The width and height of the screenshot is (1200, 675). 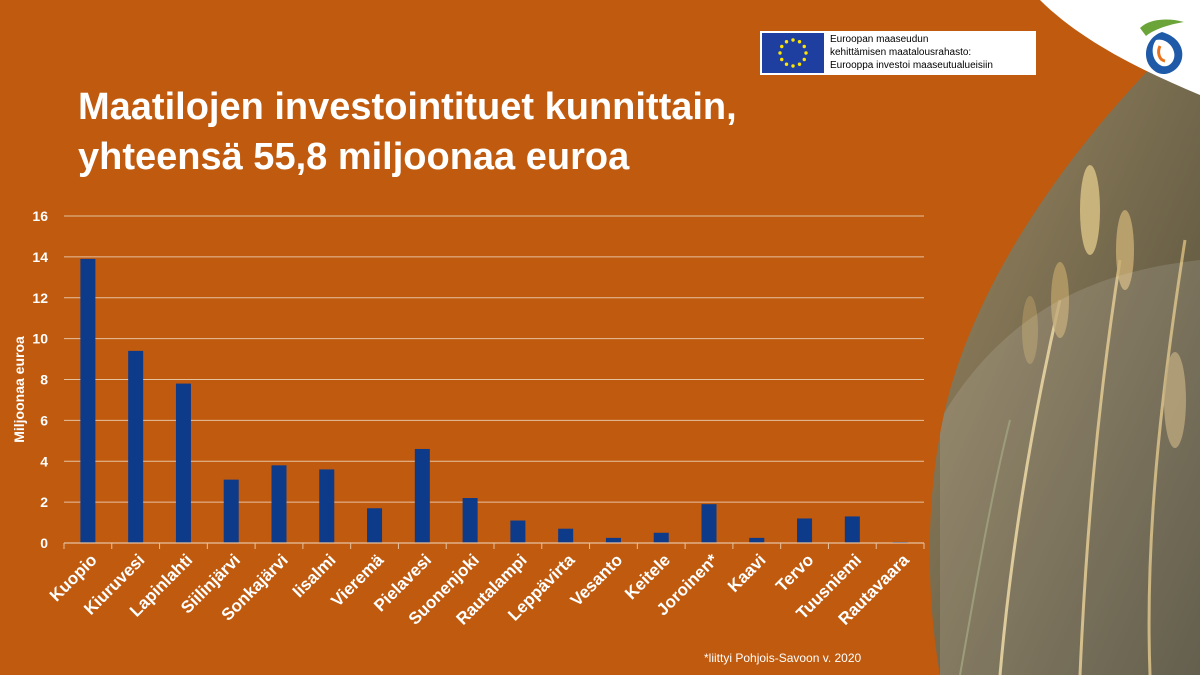 I want to click on footnote: *liittyi Pohjois-Savoon v. 2020, so click(x=783, y=658).